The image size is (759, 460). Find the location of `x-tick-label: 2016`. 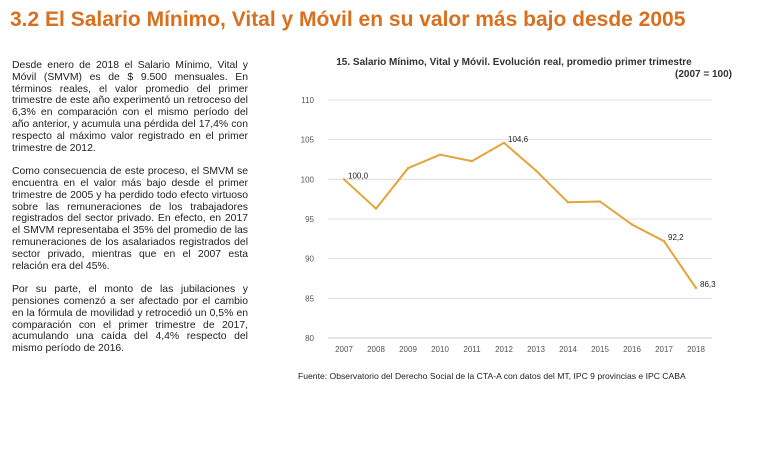

x-tick-label: 2016 is located at coordinates (632, 349).